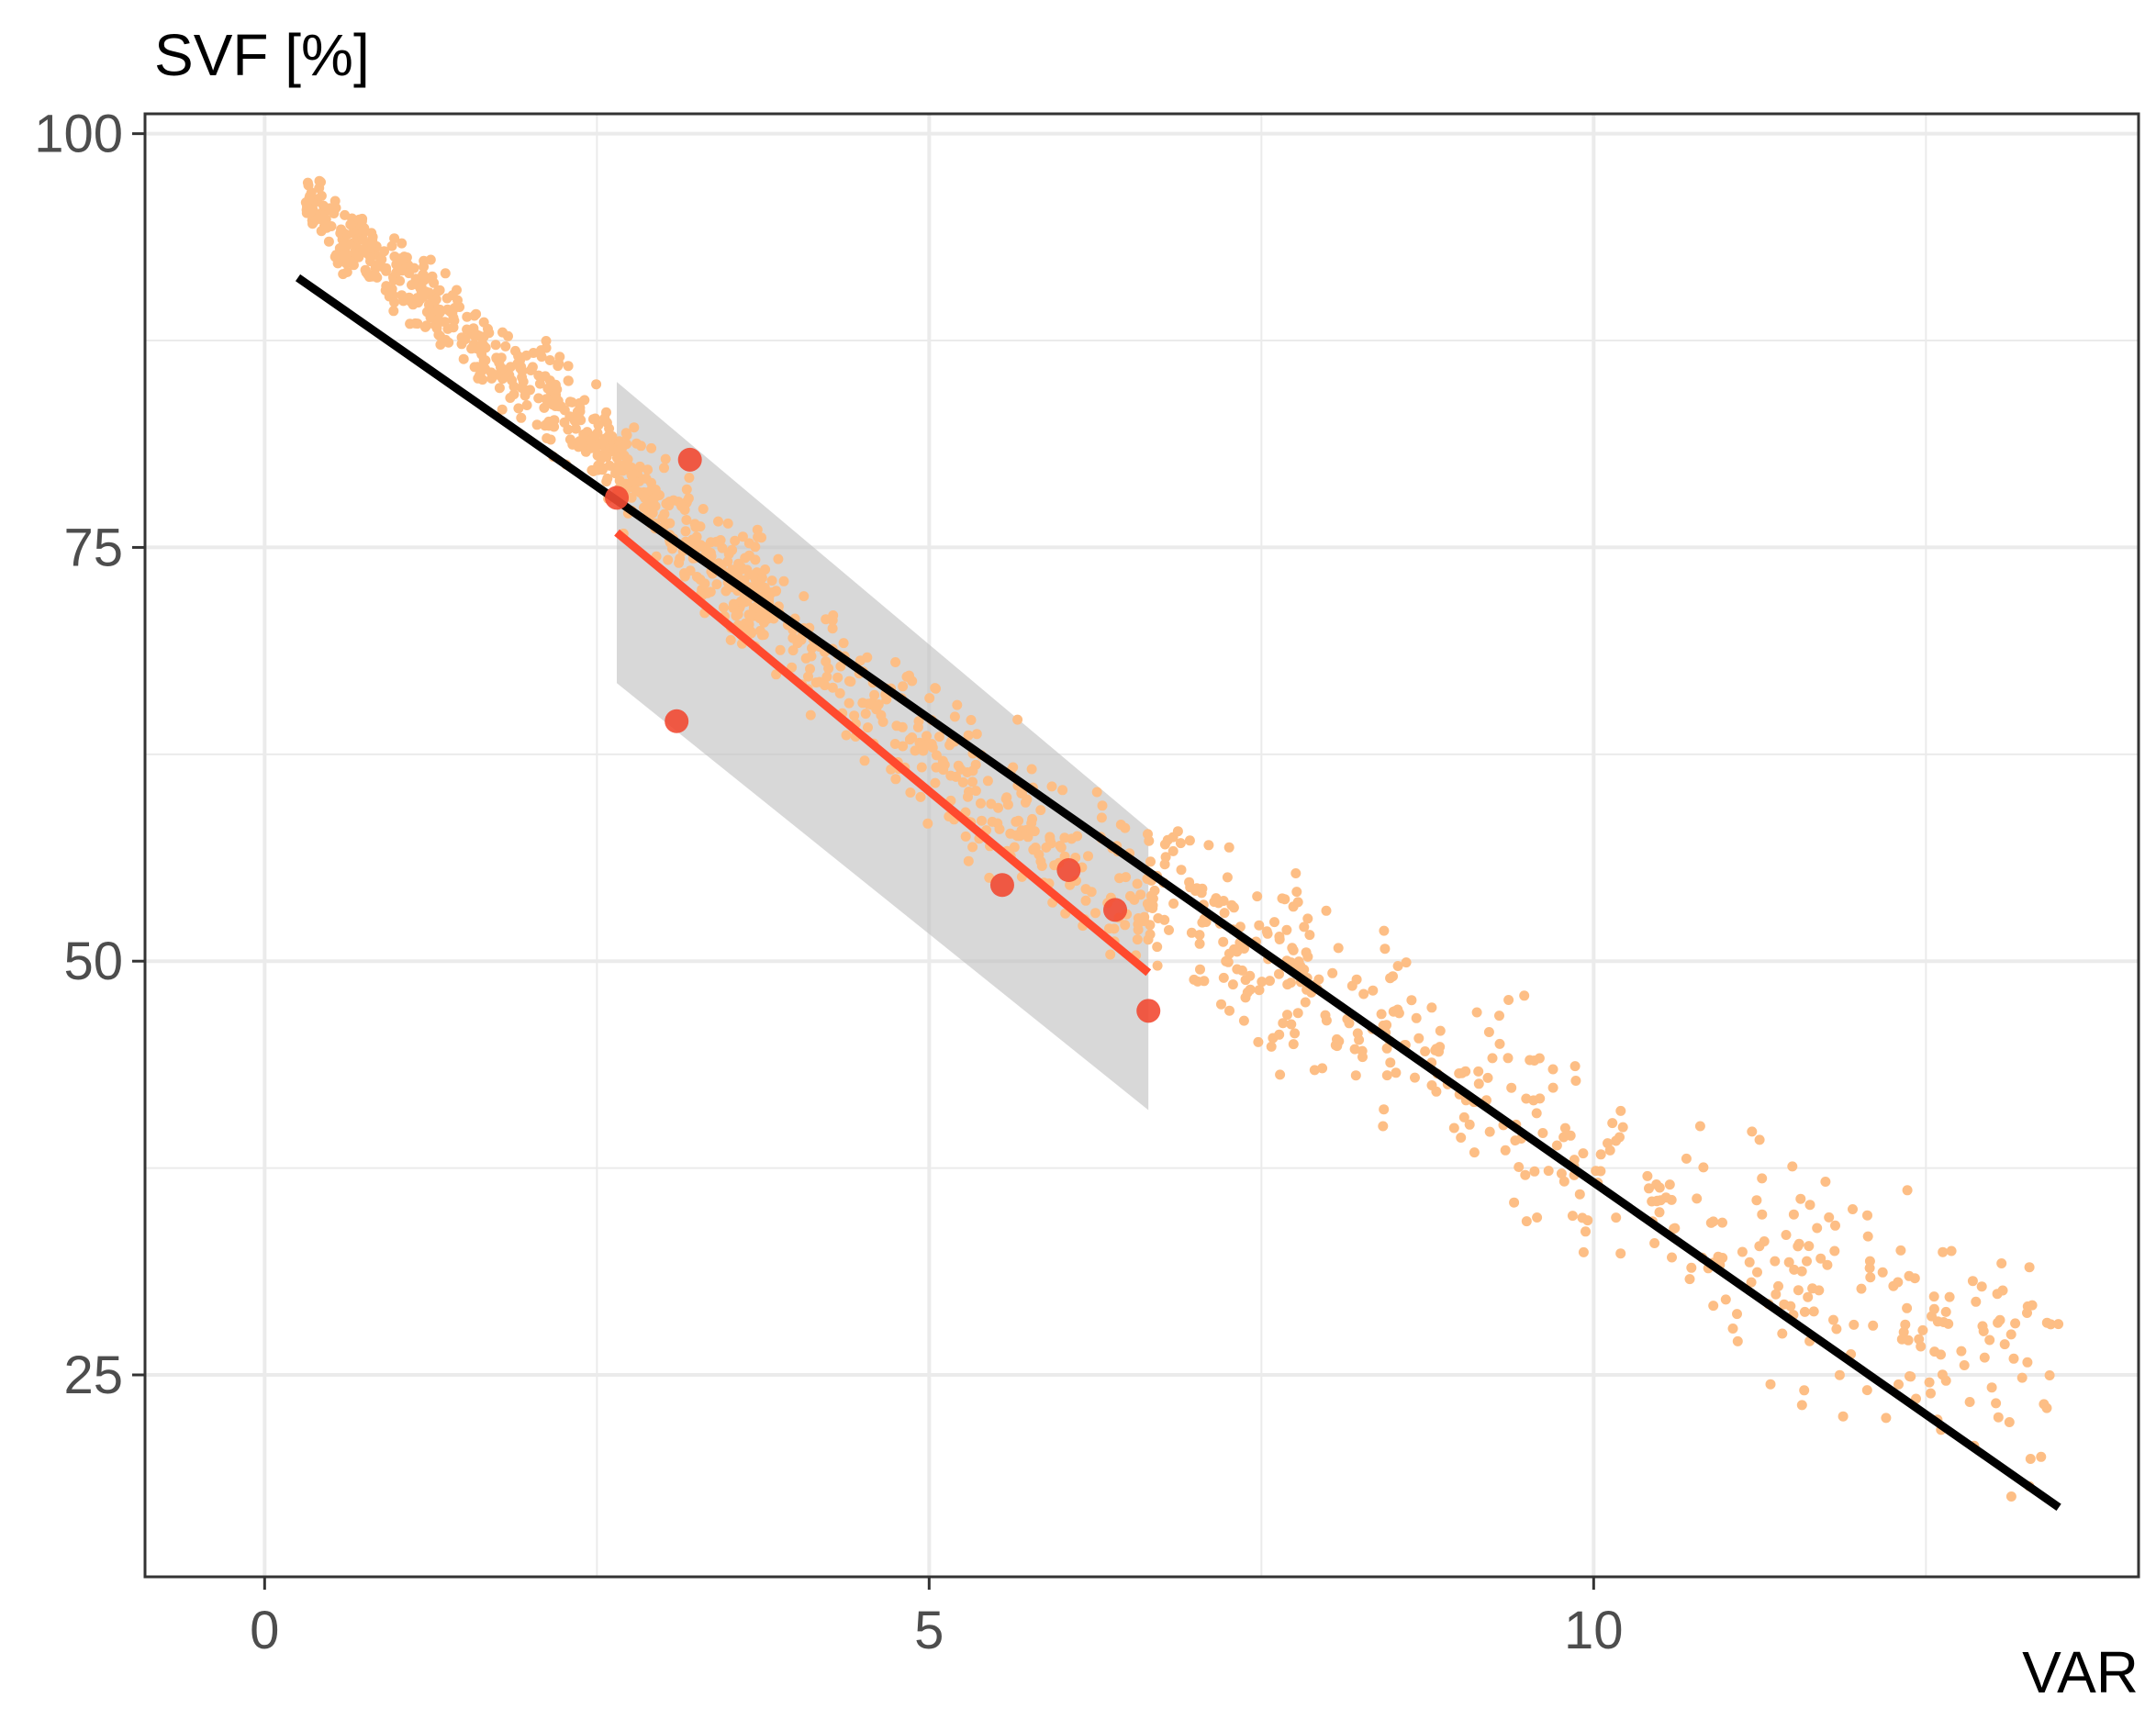 The image size is (2156, 1720). I want to click on confidence-band-layer, so click(883, 746).